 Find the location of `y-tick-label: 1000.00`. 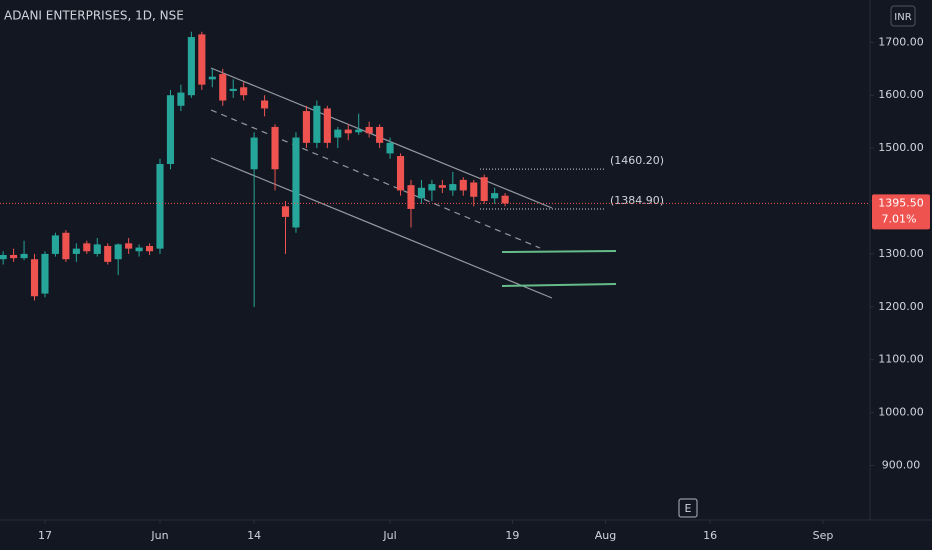

y-tick-label: 1000.00 is located at coordinates (901, 412).